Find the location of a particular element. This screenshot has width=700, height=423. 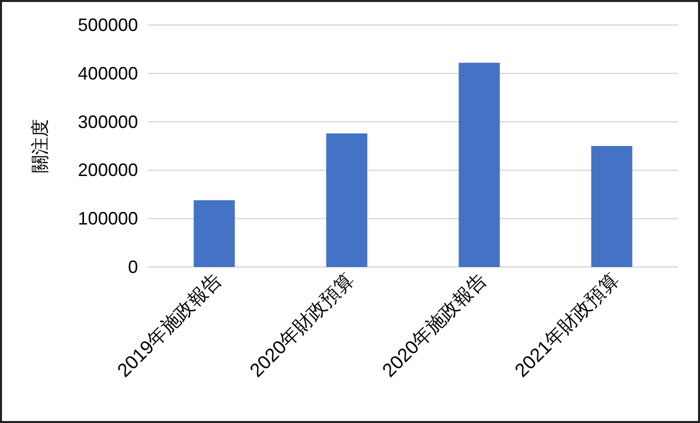

y-tick-label: 100000 is located at coordinates (108, 218).